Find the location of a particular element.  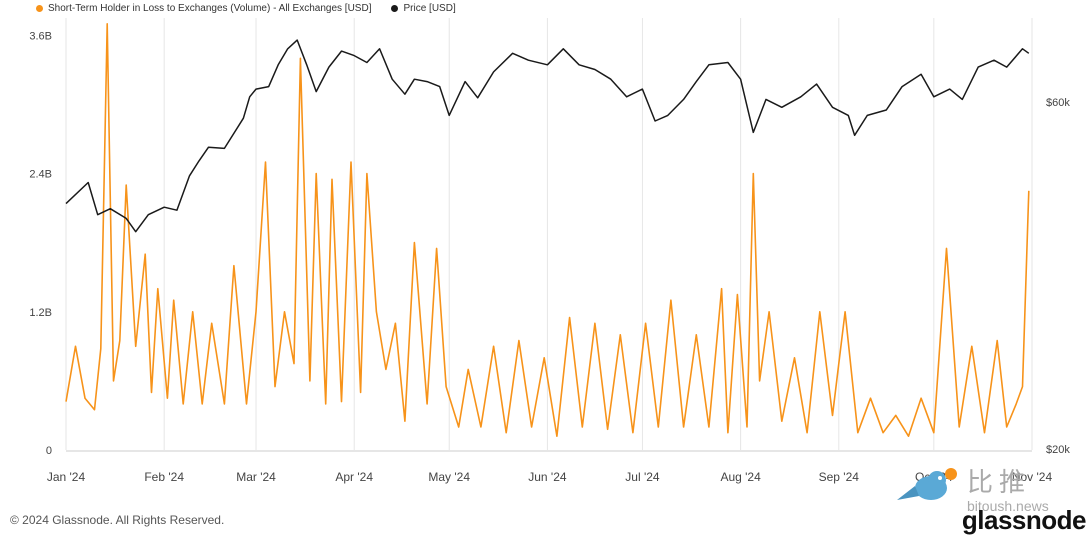

watermark-url: bitoush.news is located at coordinates (1008, 506).